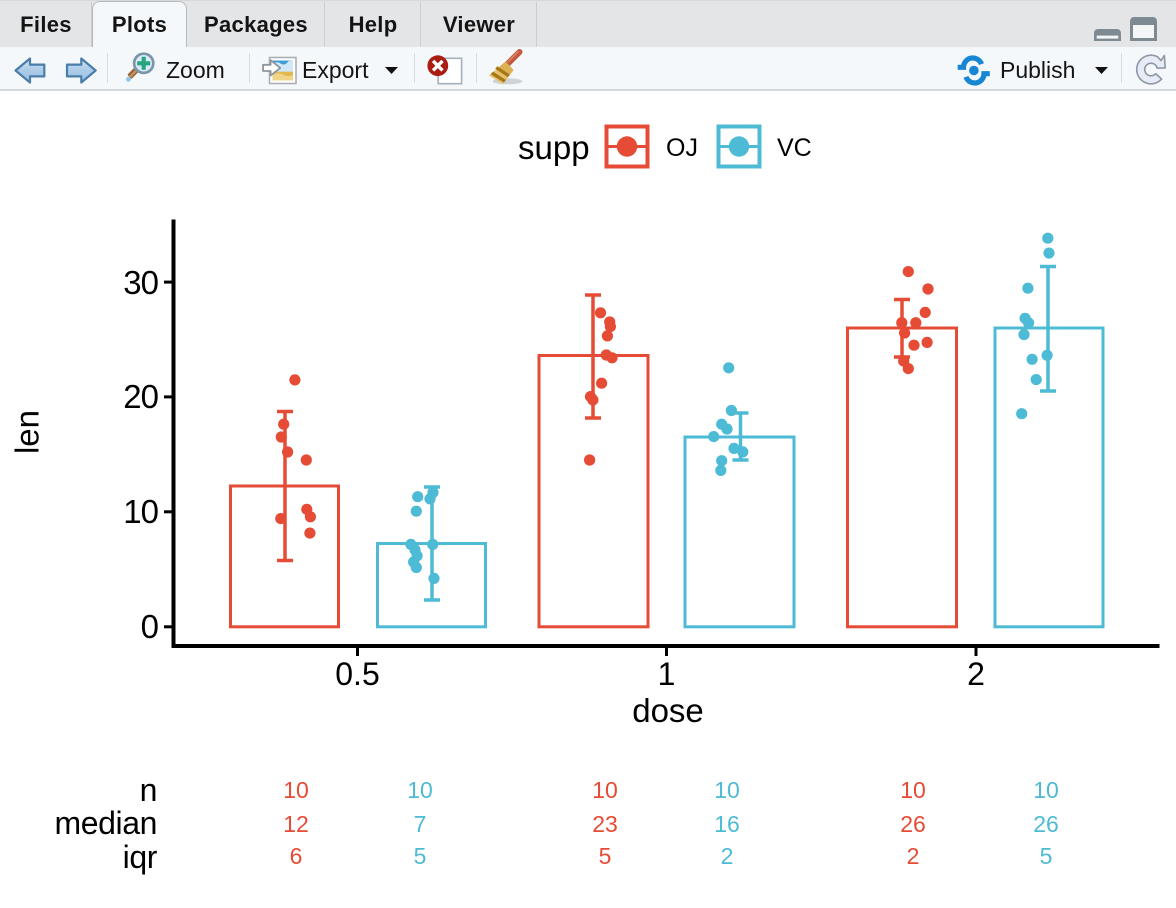 The width and height of the screenshot is (1176, 908). What do you see at coordinates (296, 824) in the screenshot?
I see `svg-text: 12` at bounding box center [296, 824].